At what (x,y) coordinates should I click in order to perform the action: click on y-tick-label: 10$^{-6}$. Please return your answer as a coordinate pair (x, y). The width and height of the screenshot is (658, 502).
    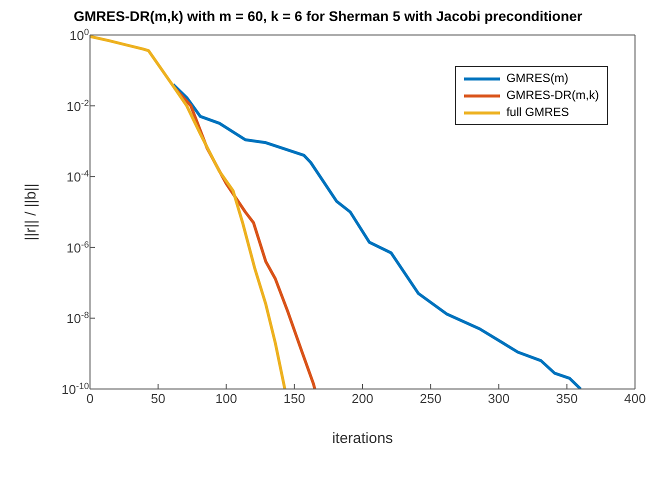
    Looking at the image, I should click on (77, 247).